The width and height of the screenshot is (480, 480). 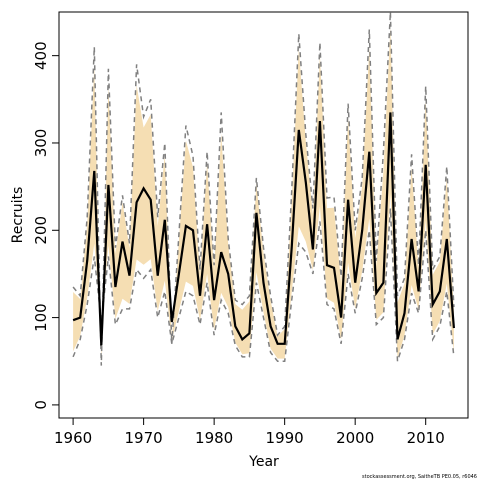 I want to click on x-tick-label-1960: 1960, so click(x=73, y=438).